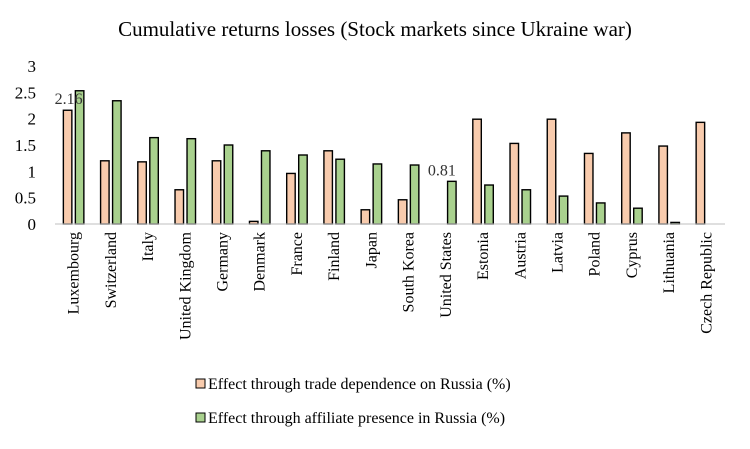  Describe the element at coordinates (558, 252) in the screenshot. I see `category-label: Latvia` at that location.